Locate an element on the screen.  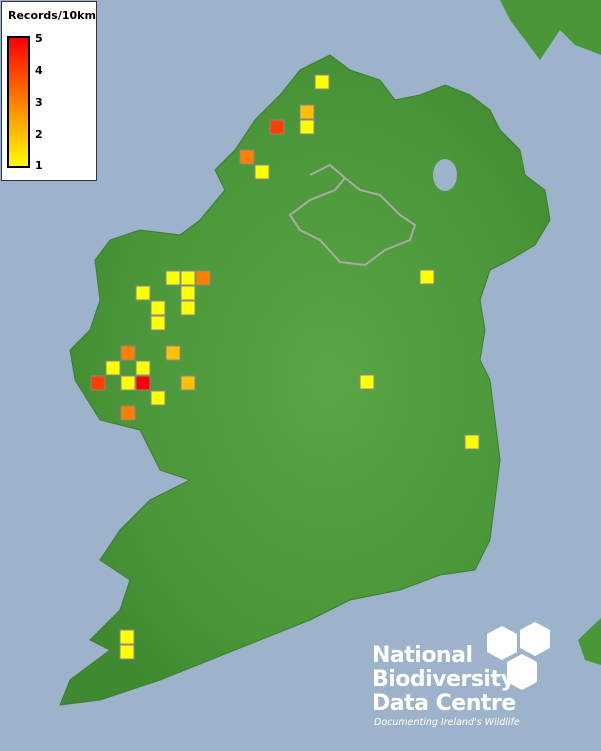
logo-hexagons-icon is located at coordinates (518, 656).